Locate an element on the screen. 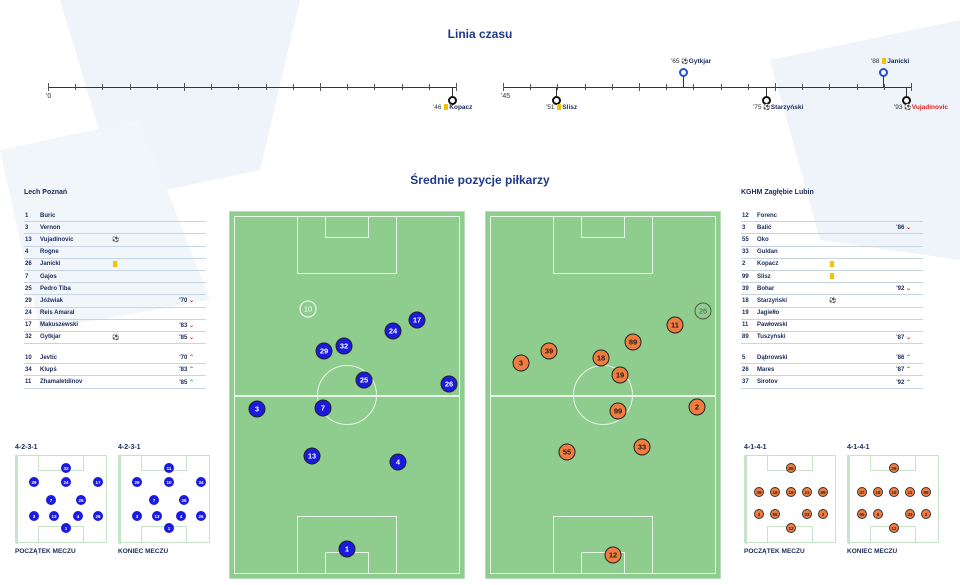  player-row: 5 Dąbrowski '86 ⌃ is located at coordinates (832, 358).